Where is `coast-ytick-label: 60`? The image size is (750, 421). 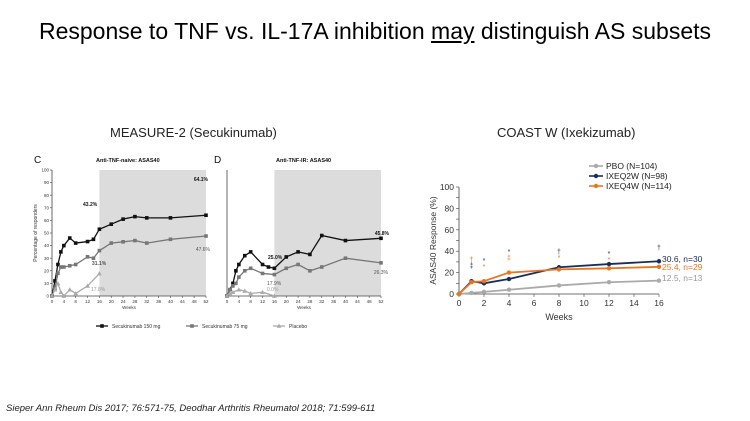 coast-ytick-label: 60 is located at coordinates (450, 230).